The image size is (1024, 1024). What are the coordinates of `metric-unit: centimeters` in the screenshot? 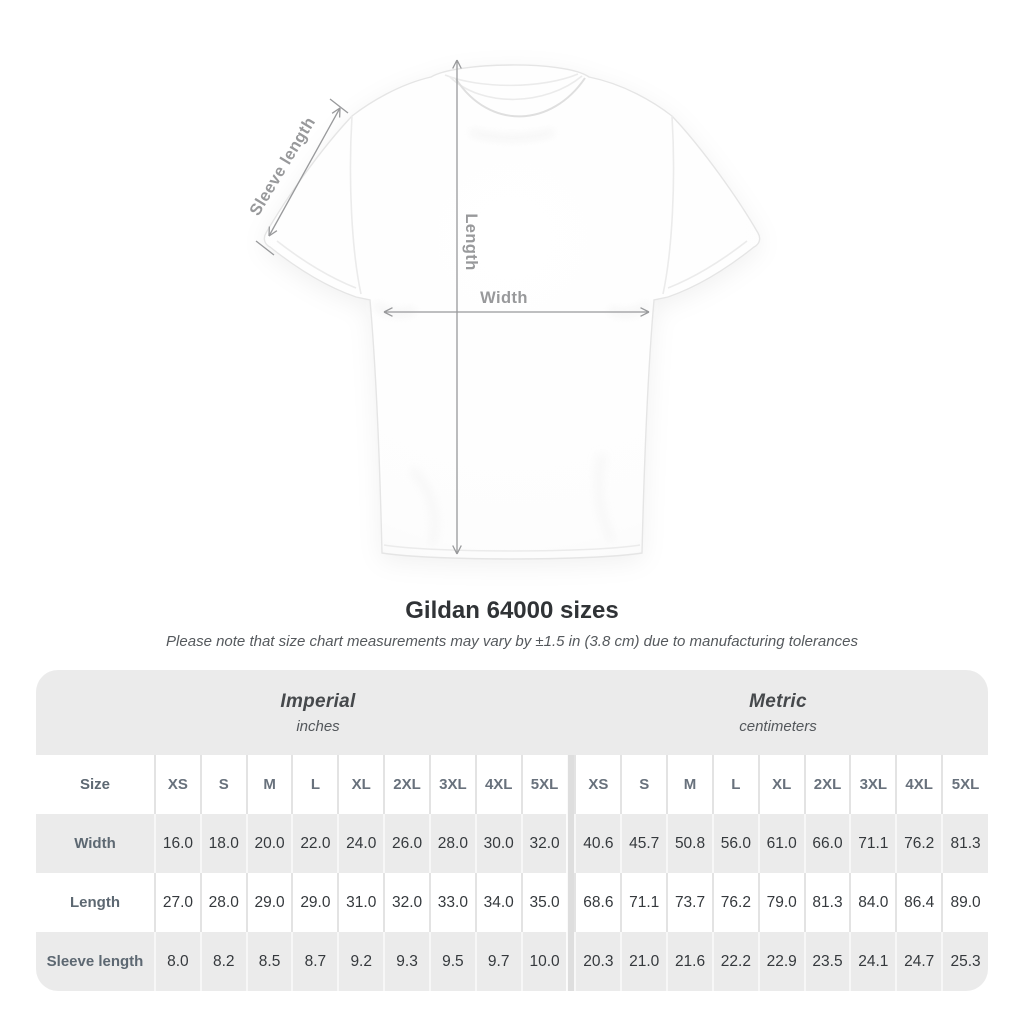 It's located at (778, 726).